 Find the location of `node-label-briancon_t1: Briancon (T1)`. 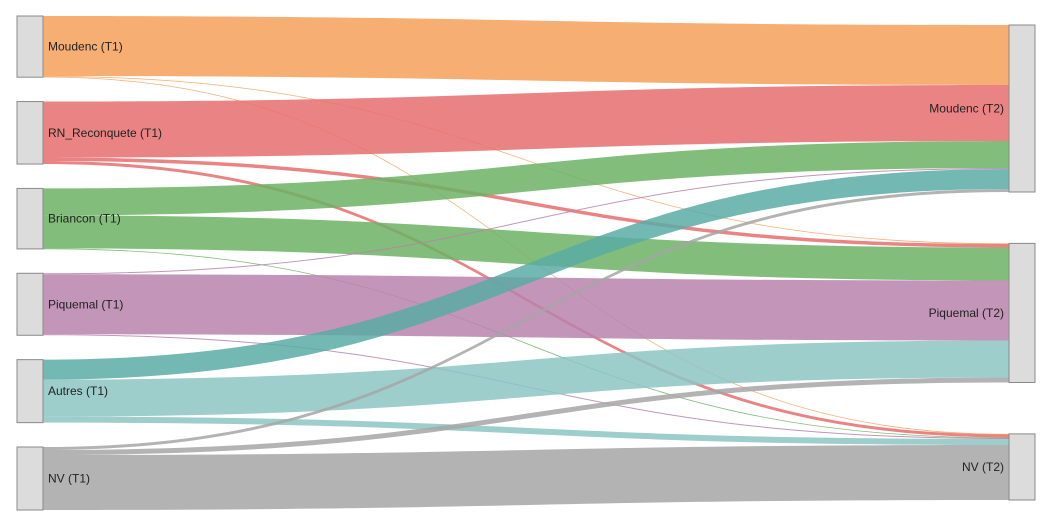

node-label-briancon_t1: Briancon (T1) is located at coordinates (84, 219).